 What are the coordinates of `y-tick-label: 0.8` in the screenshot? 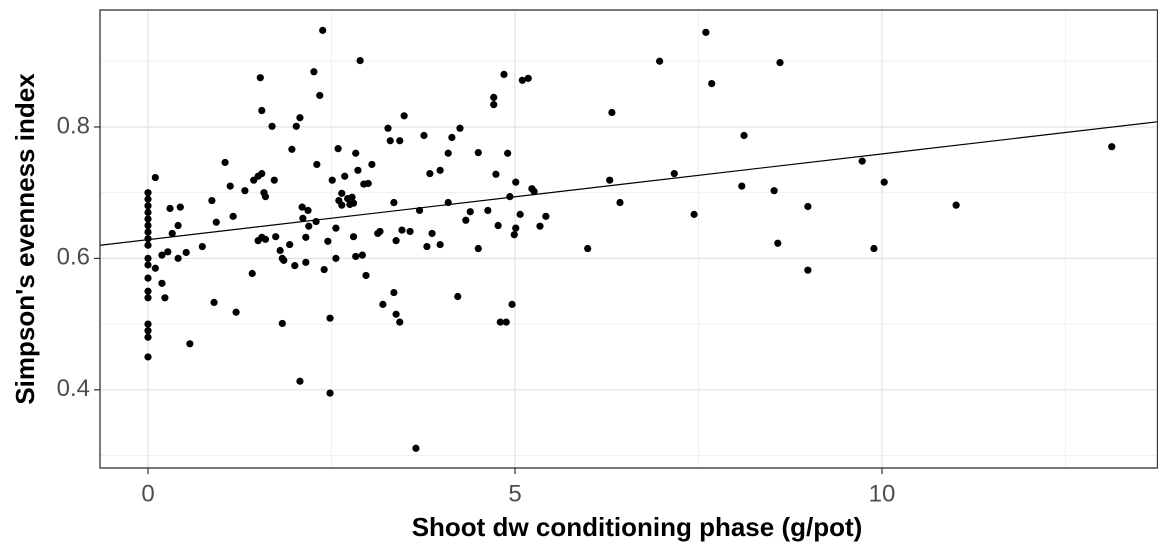 It's located at (73, 125).